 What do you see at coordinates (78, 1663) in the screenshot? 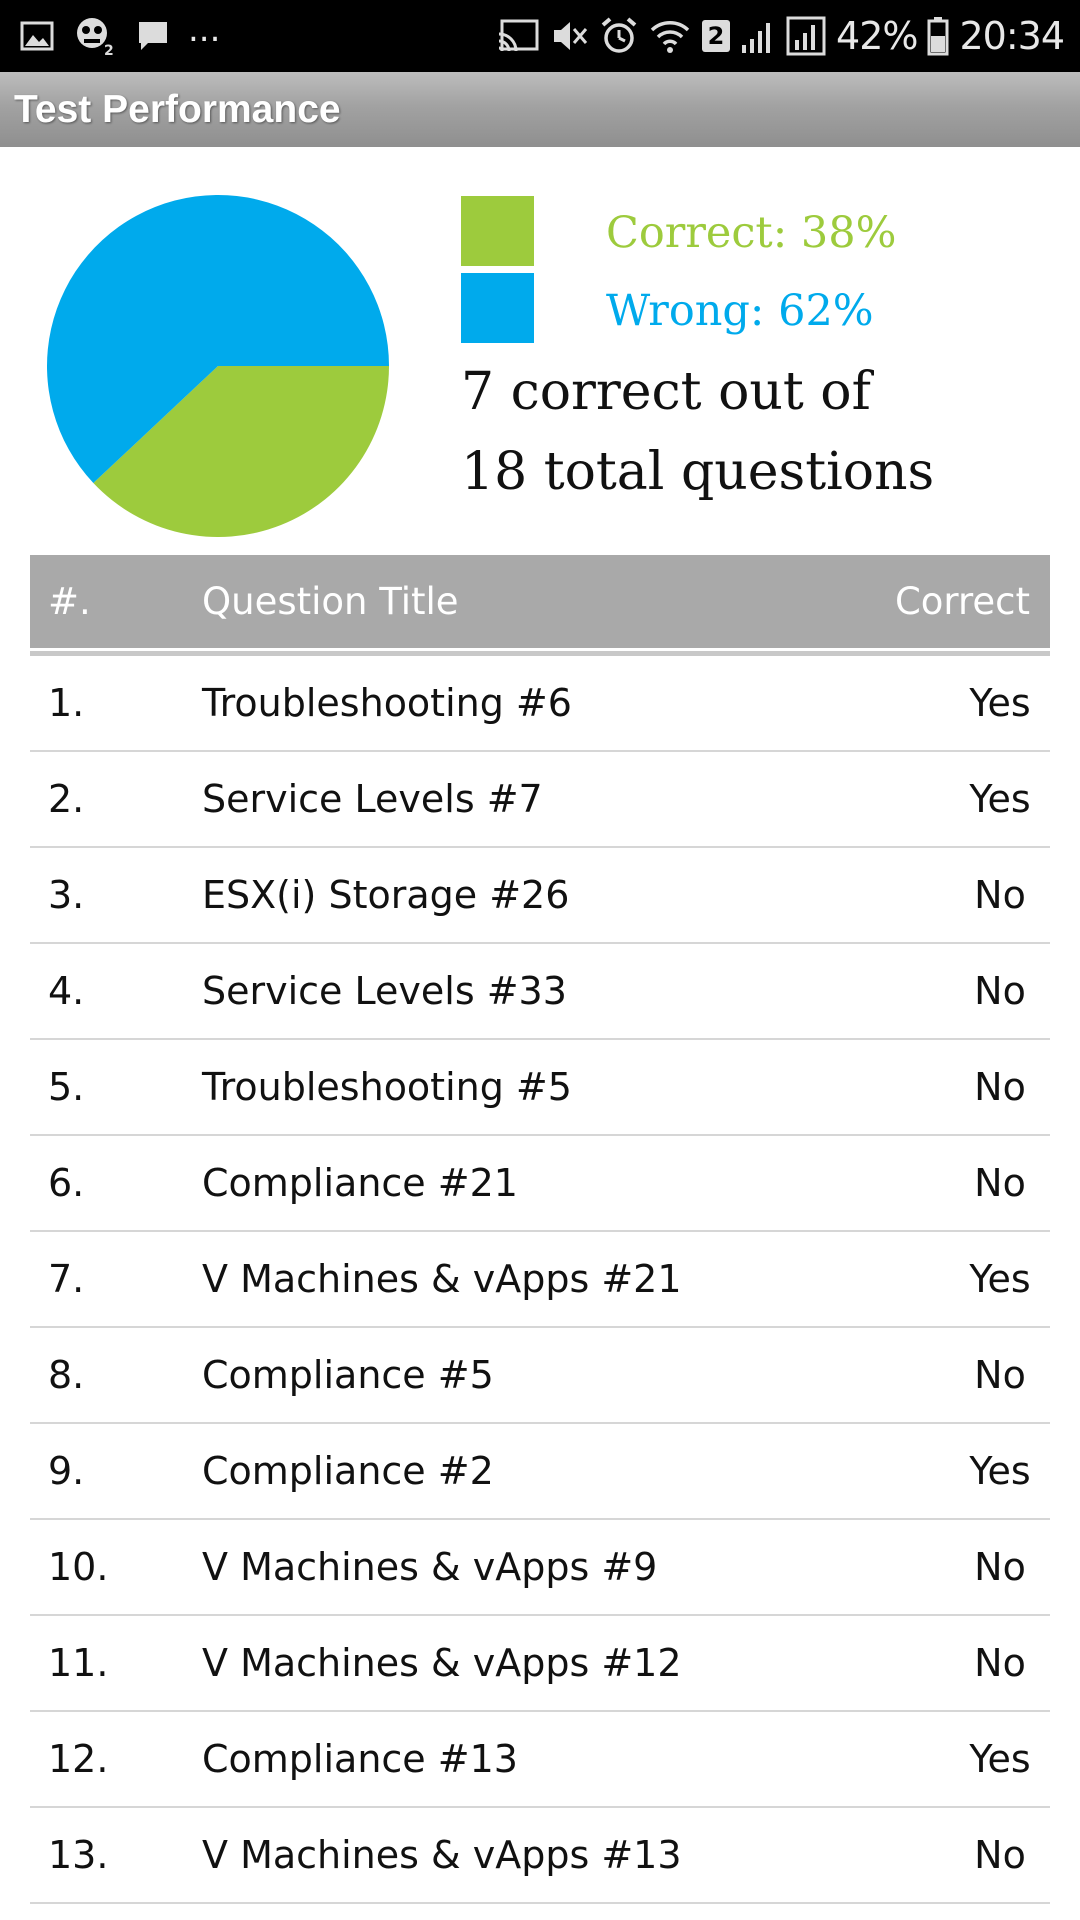
I see `row-number: 11.` at bounding box center [78, 1663].